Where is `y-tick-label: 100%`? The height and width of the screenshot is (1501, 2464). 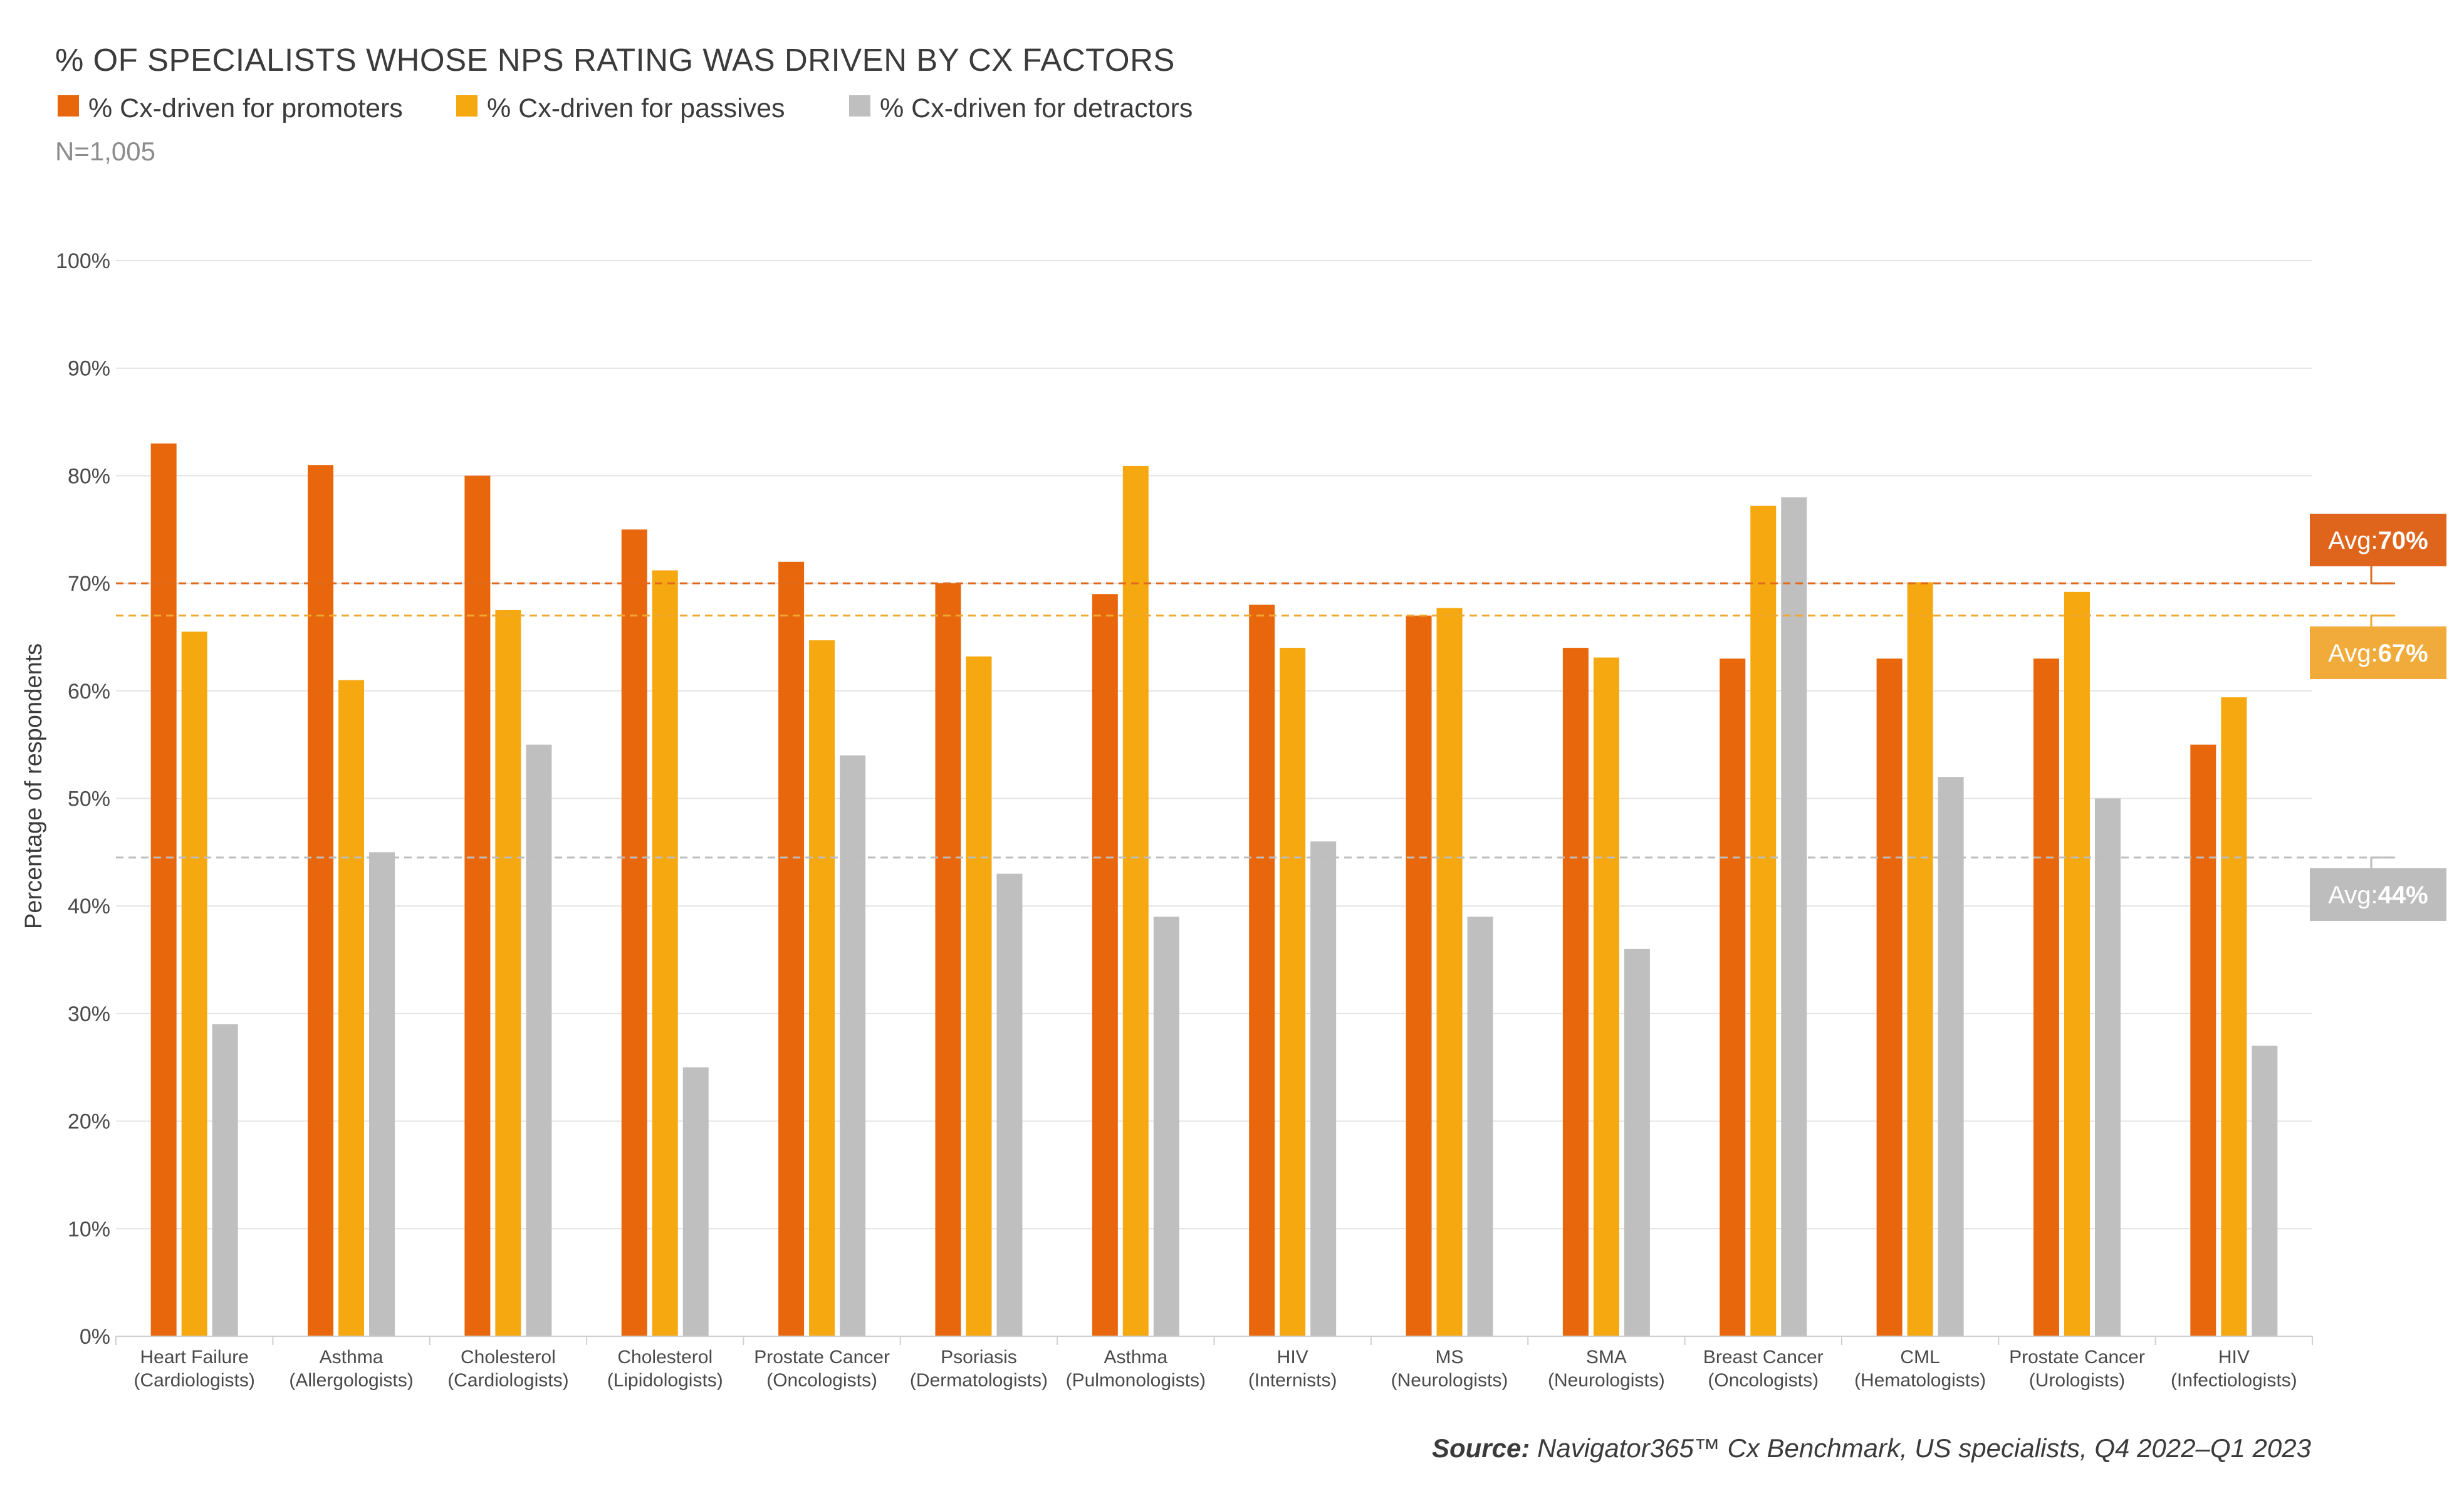
y-tick-label: 100% is located at coordinates (83, 261).